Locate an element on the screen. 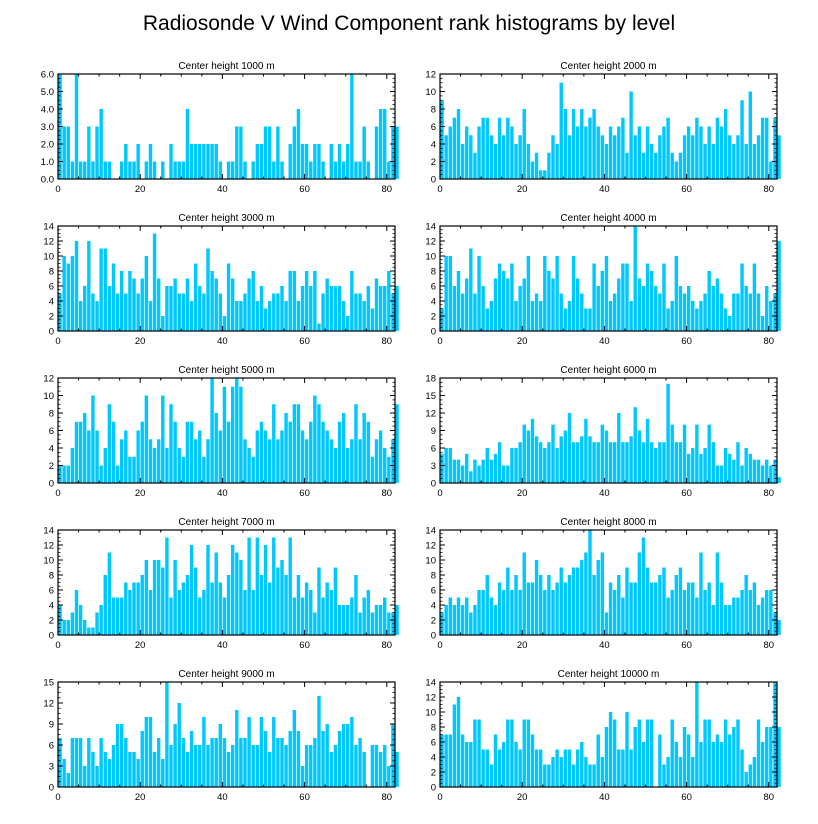 Image resolution: width=818 pixels, height=824 pixels. panel-title: Center height 9000 m is located at coordinates (226, 674).